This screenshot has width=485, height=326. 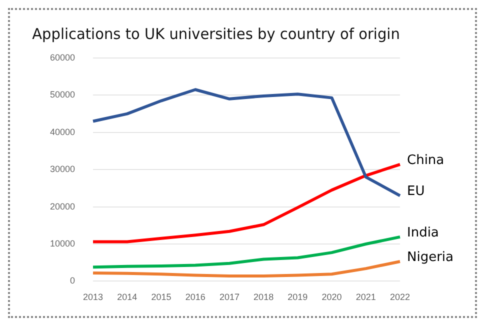 I want to click on x-tick-label: 2022, so click(x=400, y=297).